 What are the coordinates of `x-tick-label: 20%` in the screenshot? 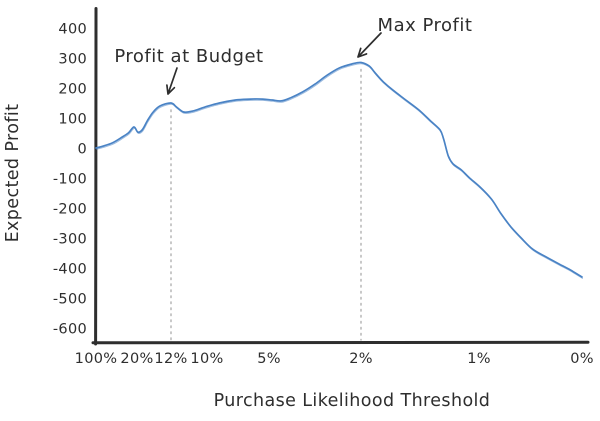 It's located at (136, 359).